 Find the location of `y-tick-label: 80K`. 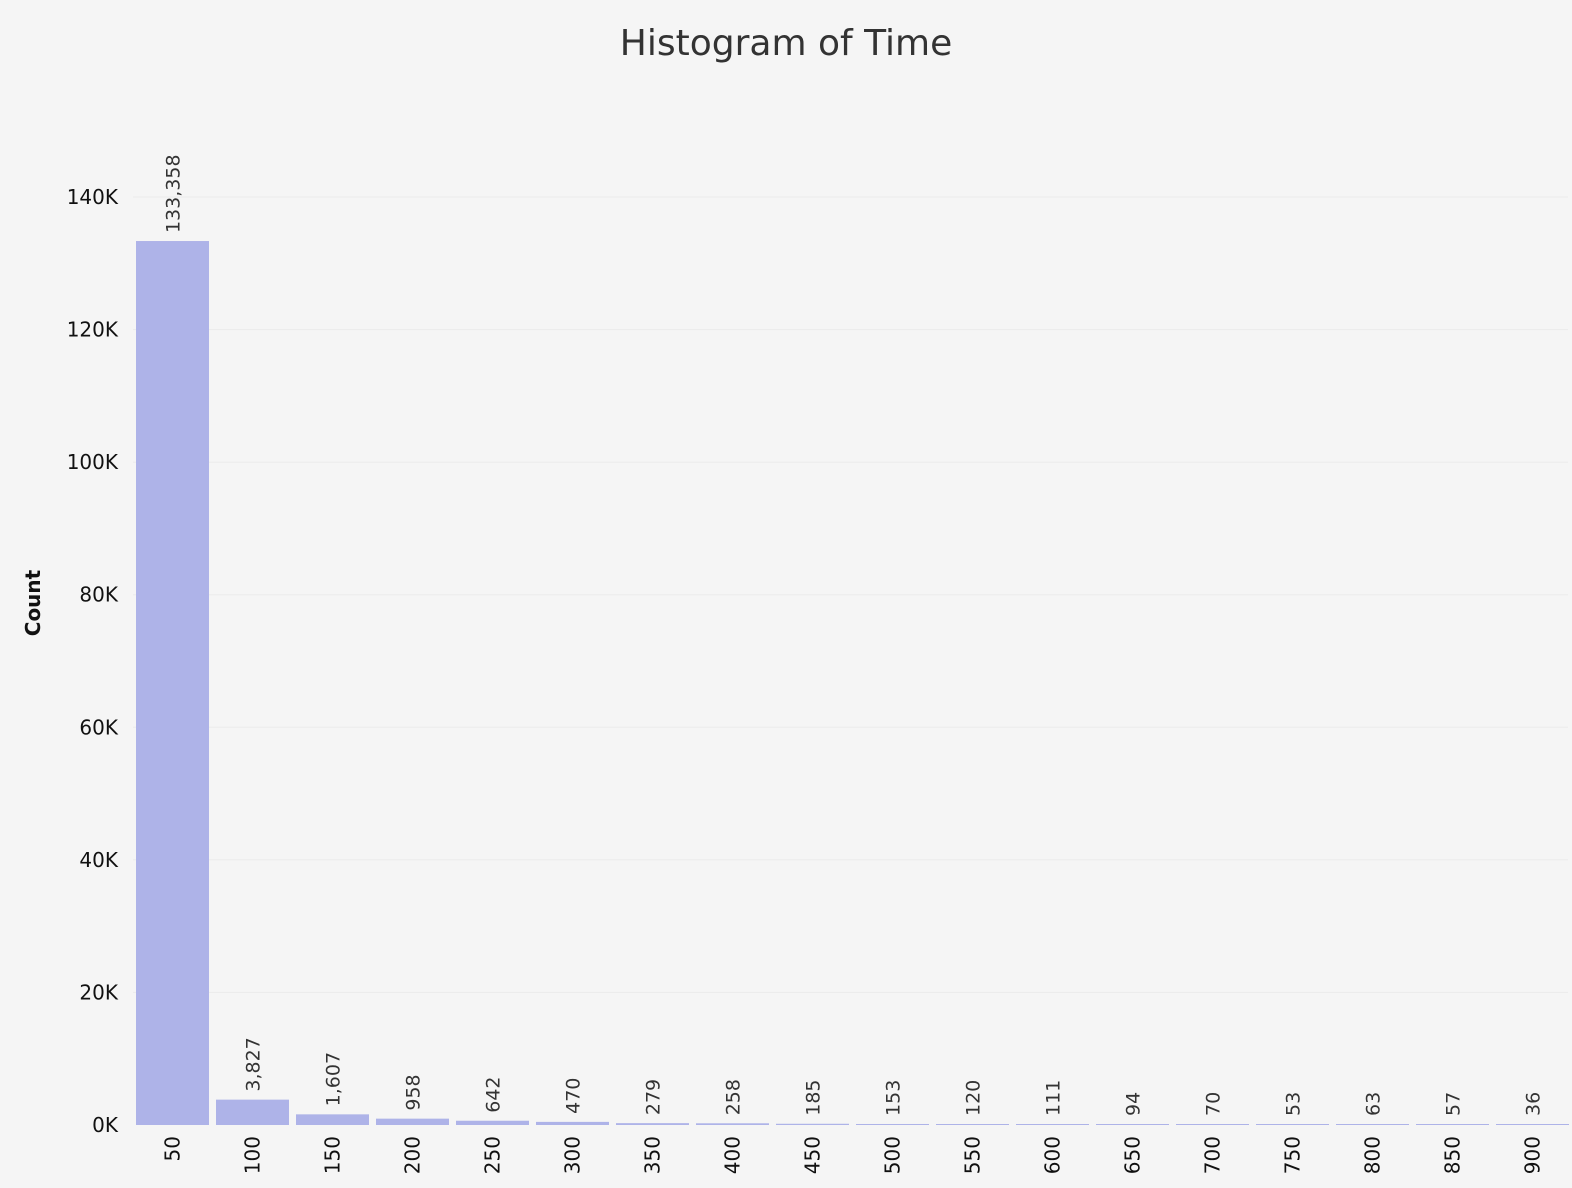

y-tick-label: 80K is located at coordinates (98, 595).